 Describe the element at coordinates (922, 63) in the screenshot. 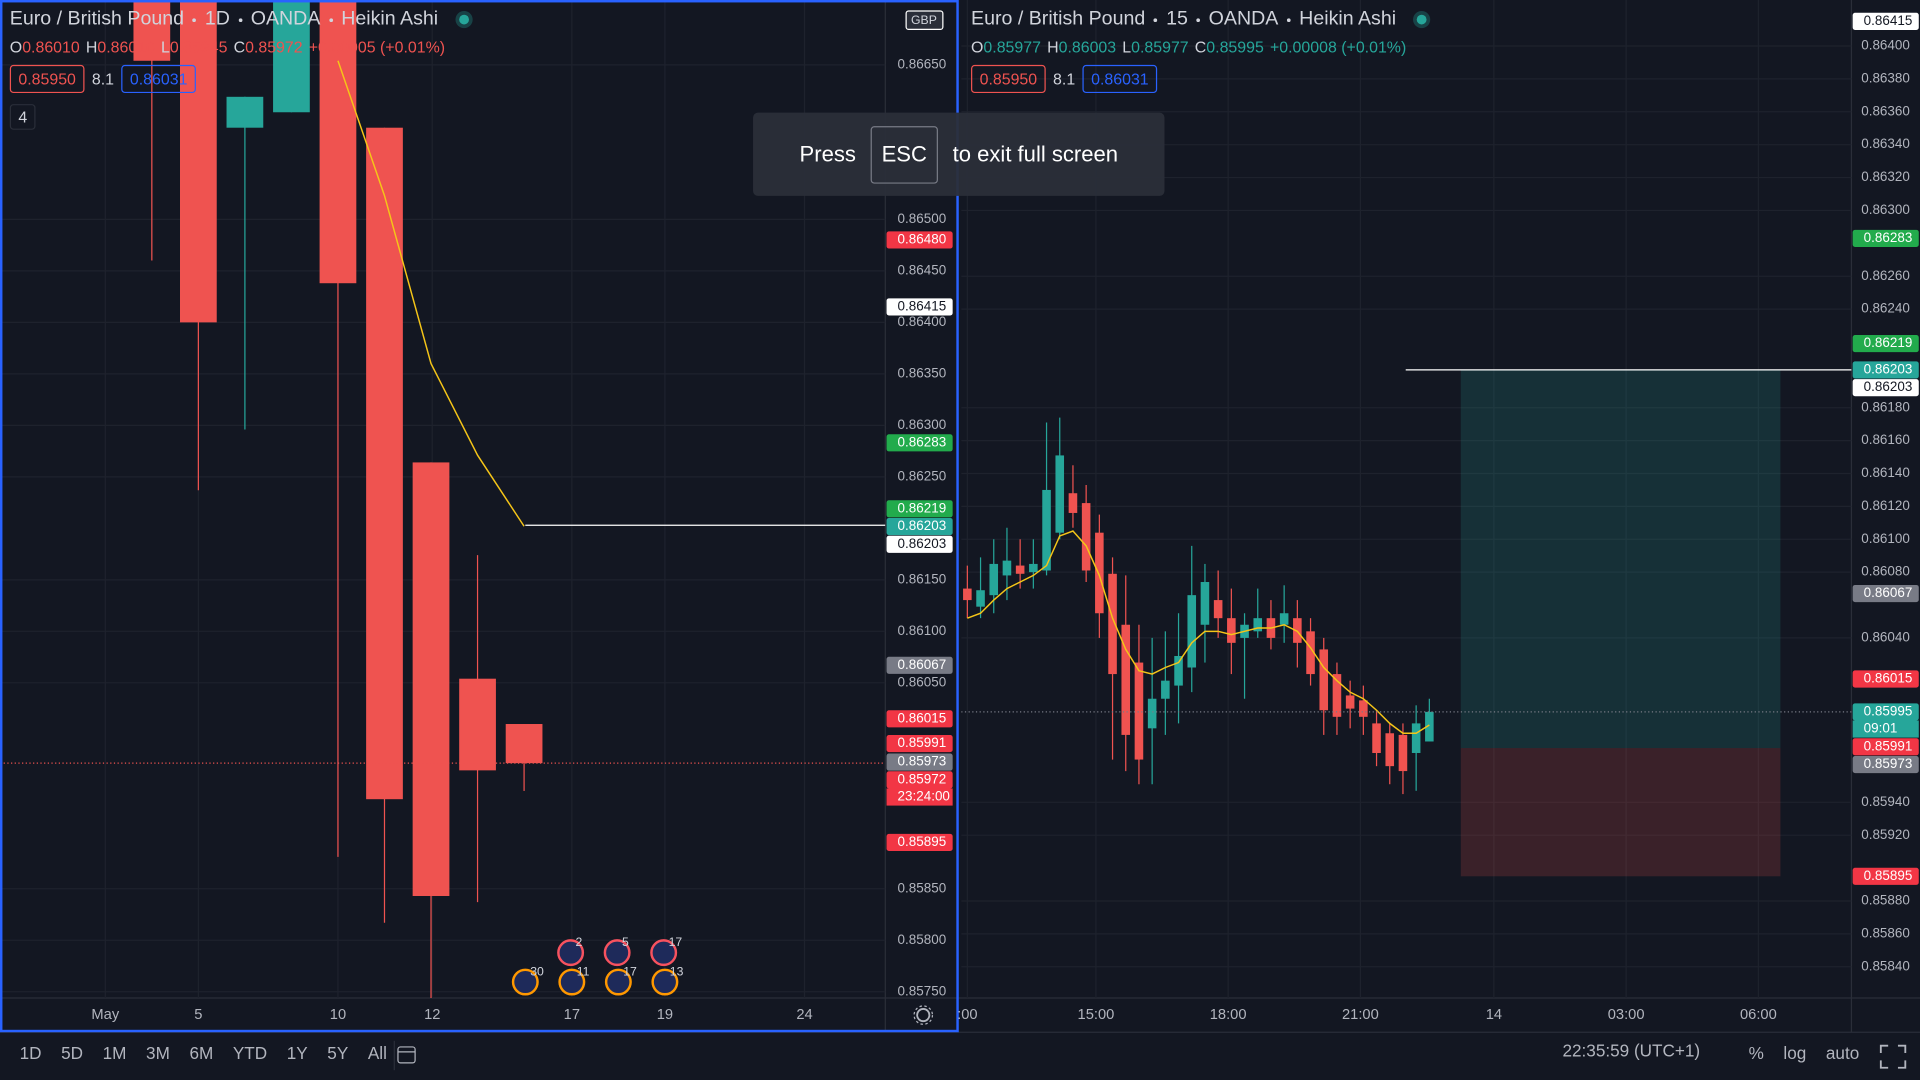

I see `y-tick-label: 0.86650` at that location.